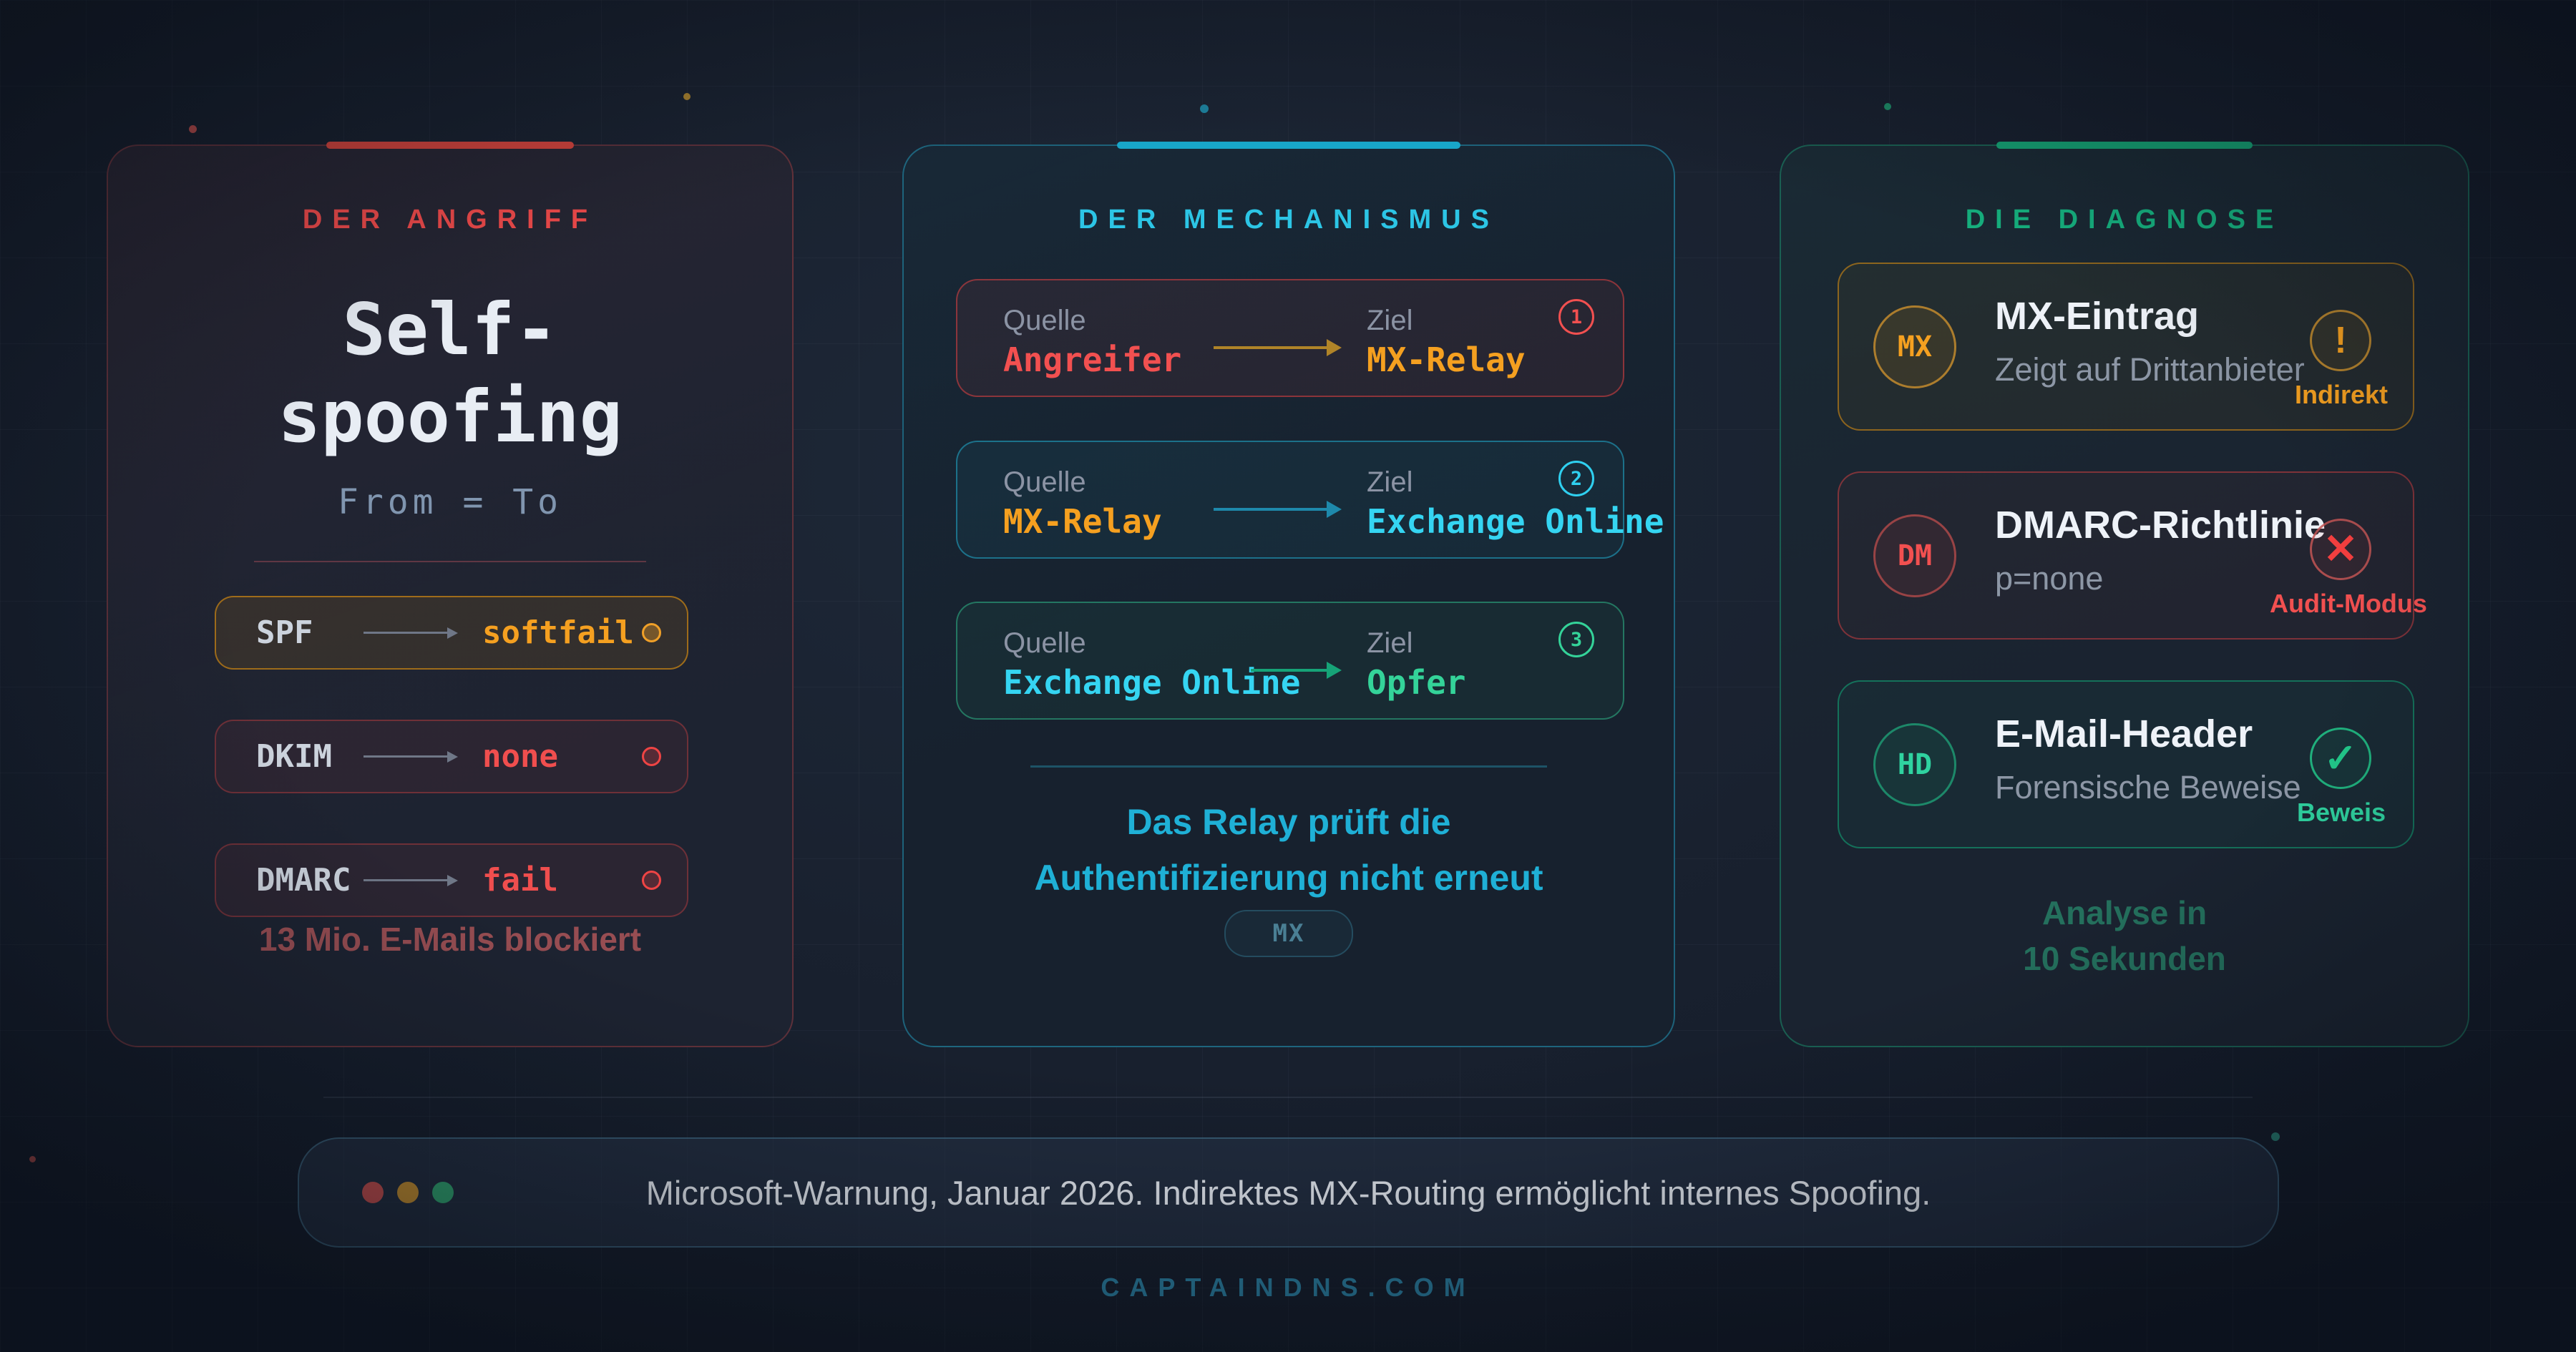  What do you see at coordinates (2049, 578) in the screenshot?
I see `item-subtitle: p=none` at bounding box center [2049, 578].